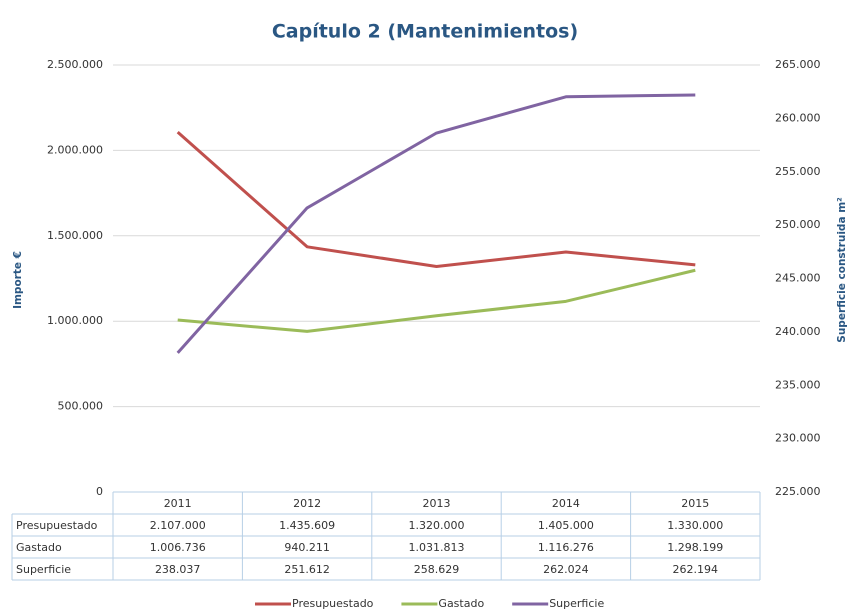 Image resolution: width=851 pixels, height=616 pixels. Describe the element at coordinates (307, 503) in the screenshot. I see `x-tick-label: 2012` at that location.